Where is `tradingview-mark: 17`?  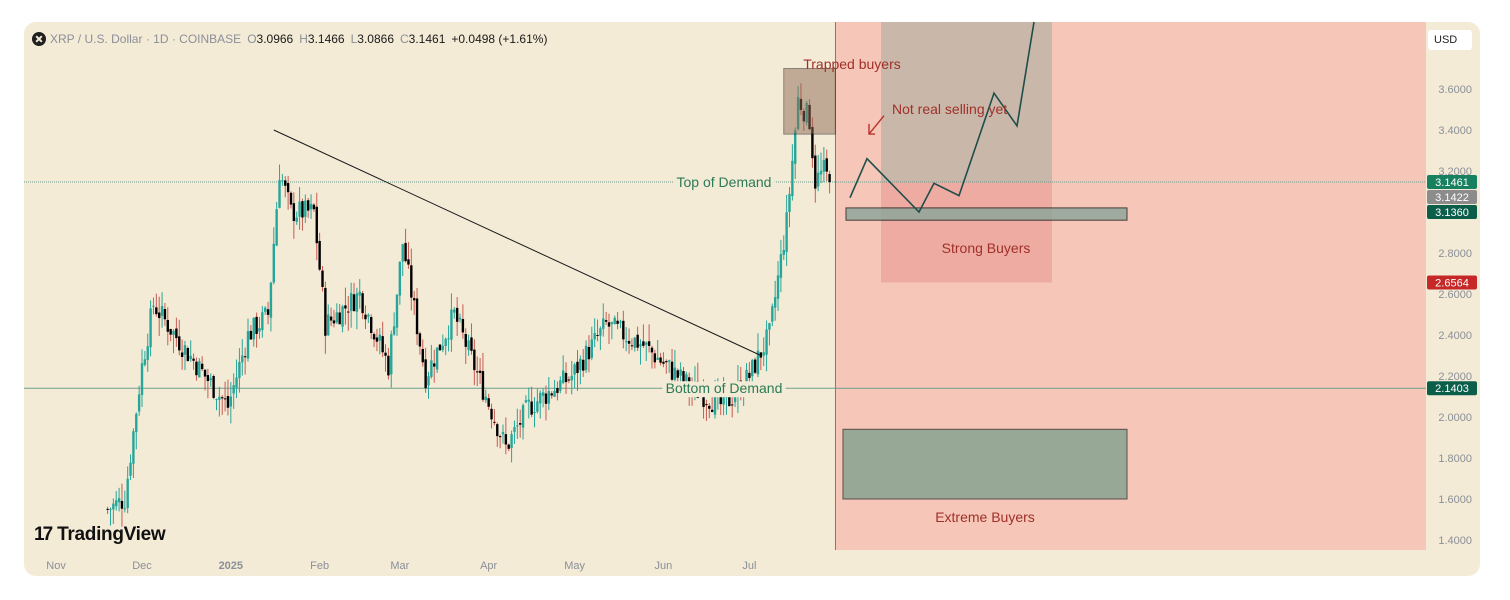
tradingview-mark: 17 is located at coordinates (43, 534).